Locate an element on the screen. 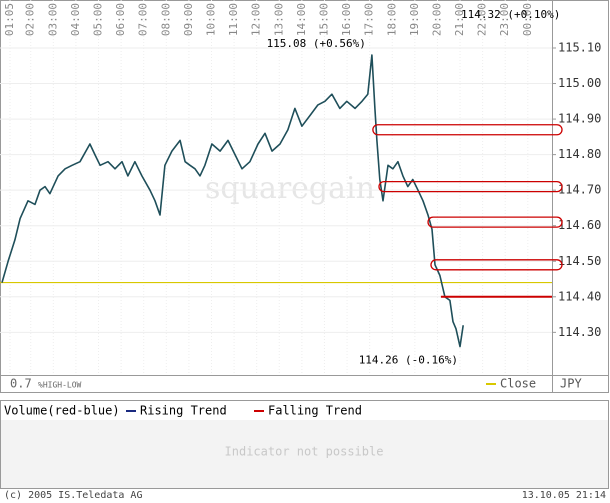  low-annotation: 114.26 (-0.16%) is located at coordinates (408, 360).